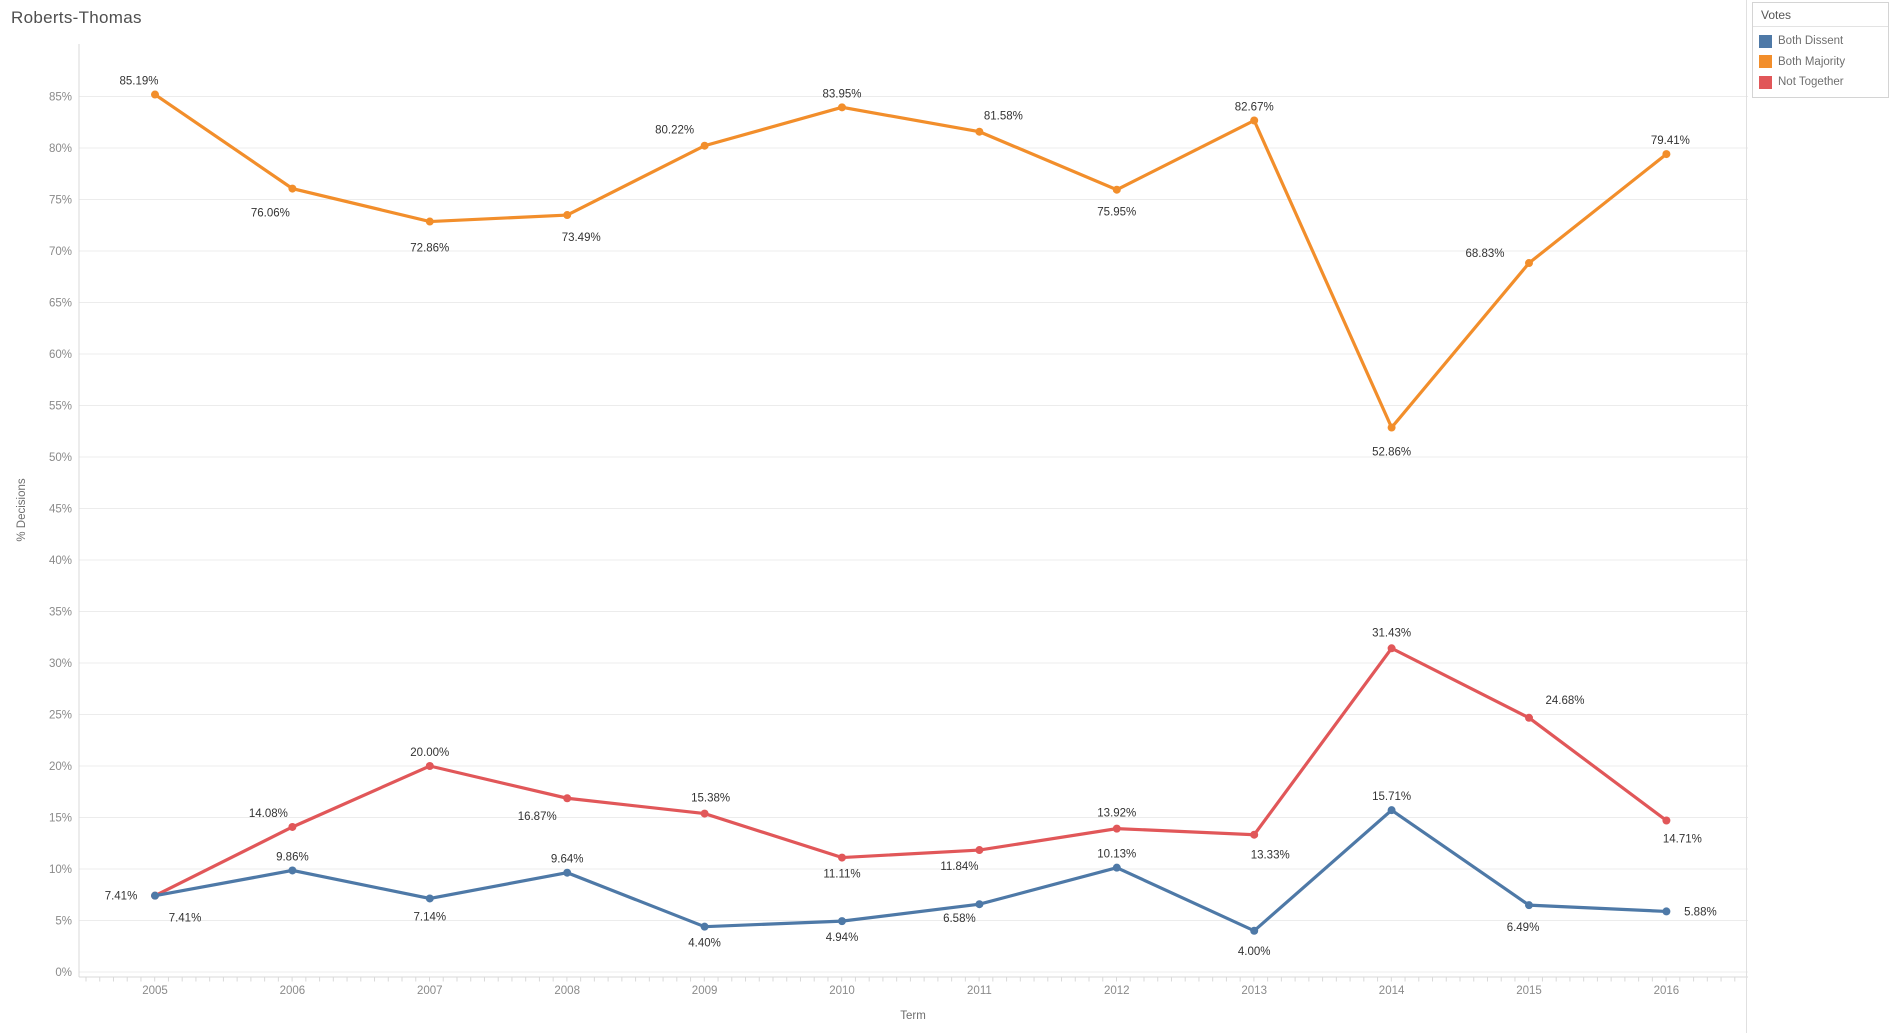 The height and width of the screenshot is (1033, 1897). What do you see at coordinates (1667, 991) in the screenshot?
I see `x-tick-label: 2016` at bounding box center [1667, 991].